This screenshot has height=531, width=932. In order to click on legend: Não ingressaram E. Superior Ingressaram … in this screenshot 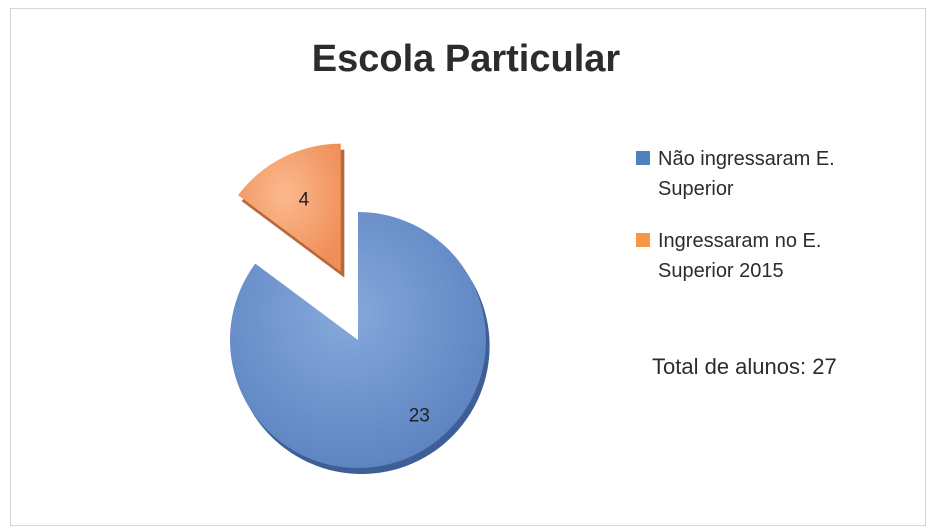, I will do `click(766, 226)`.